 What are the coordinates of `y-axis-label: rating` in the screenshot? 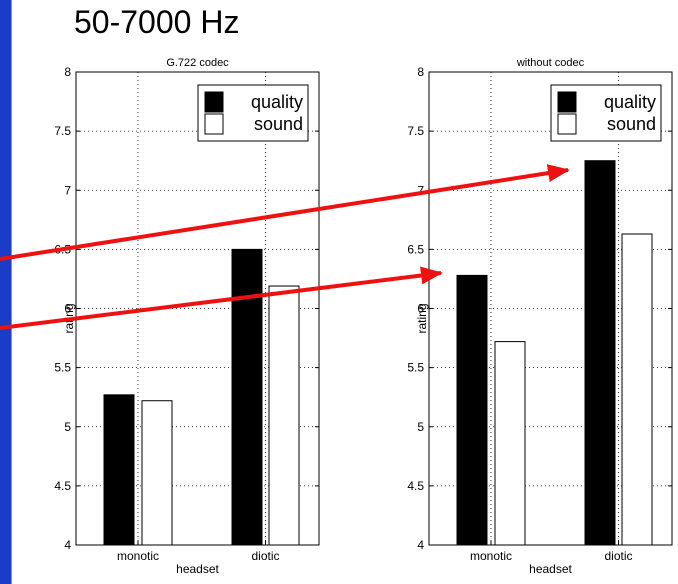 It's located at (422, 318).